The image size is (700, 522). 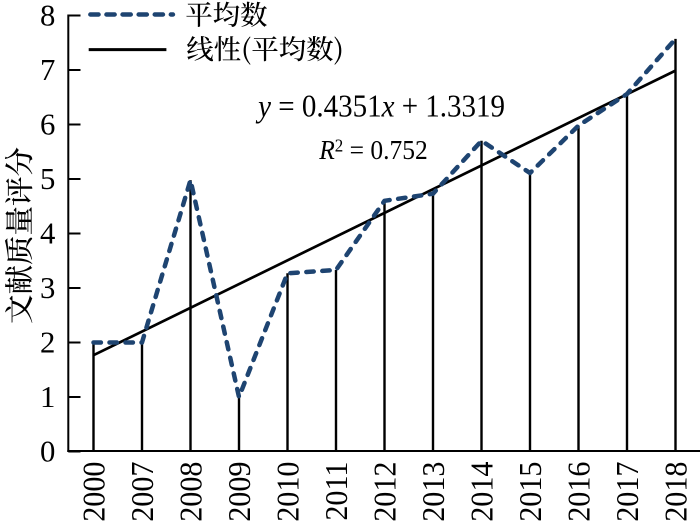 What do you see at coordinates (191, 492) in the screenshot?
I see `svg-text: 2008` at bounding box center [191, 492].